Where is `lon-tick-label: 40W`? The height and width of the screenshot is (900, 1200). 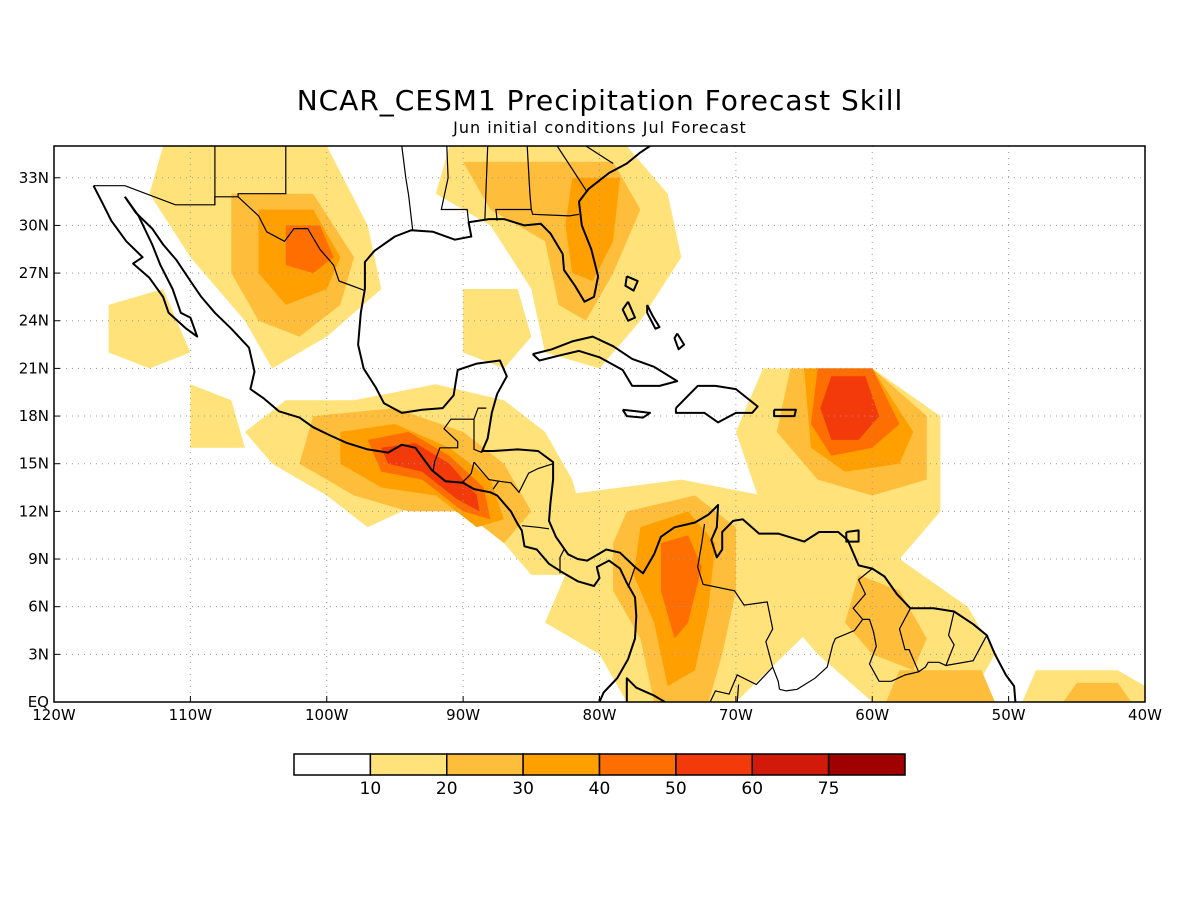
lon-tick-label: 40W is located at coordinates (1145, 715).